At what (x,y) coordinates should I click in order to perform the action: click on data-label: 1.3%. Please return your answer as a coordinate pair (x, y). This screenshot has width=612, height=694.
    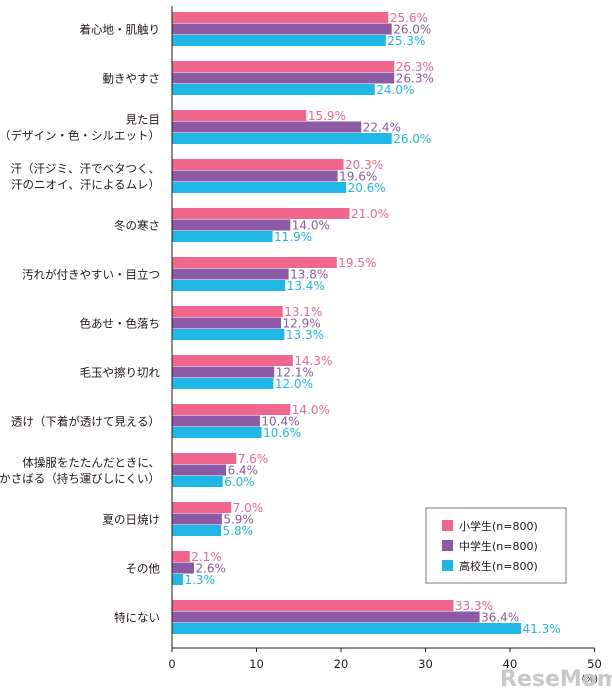
    Looking at the image, I should click on (199, 580).